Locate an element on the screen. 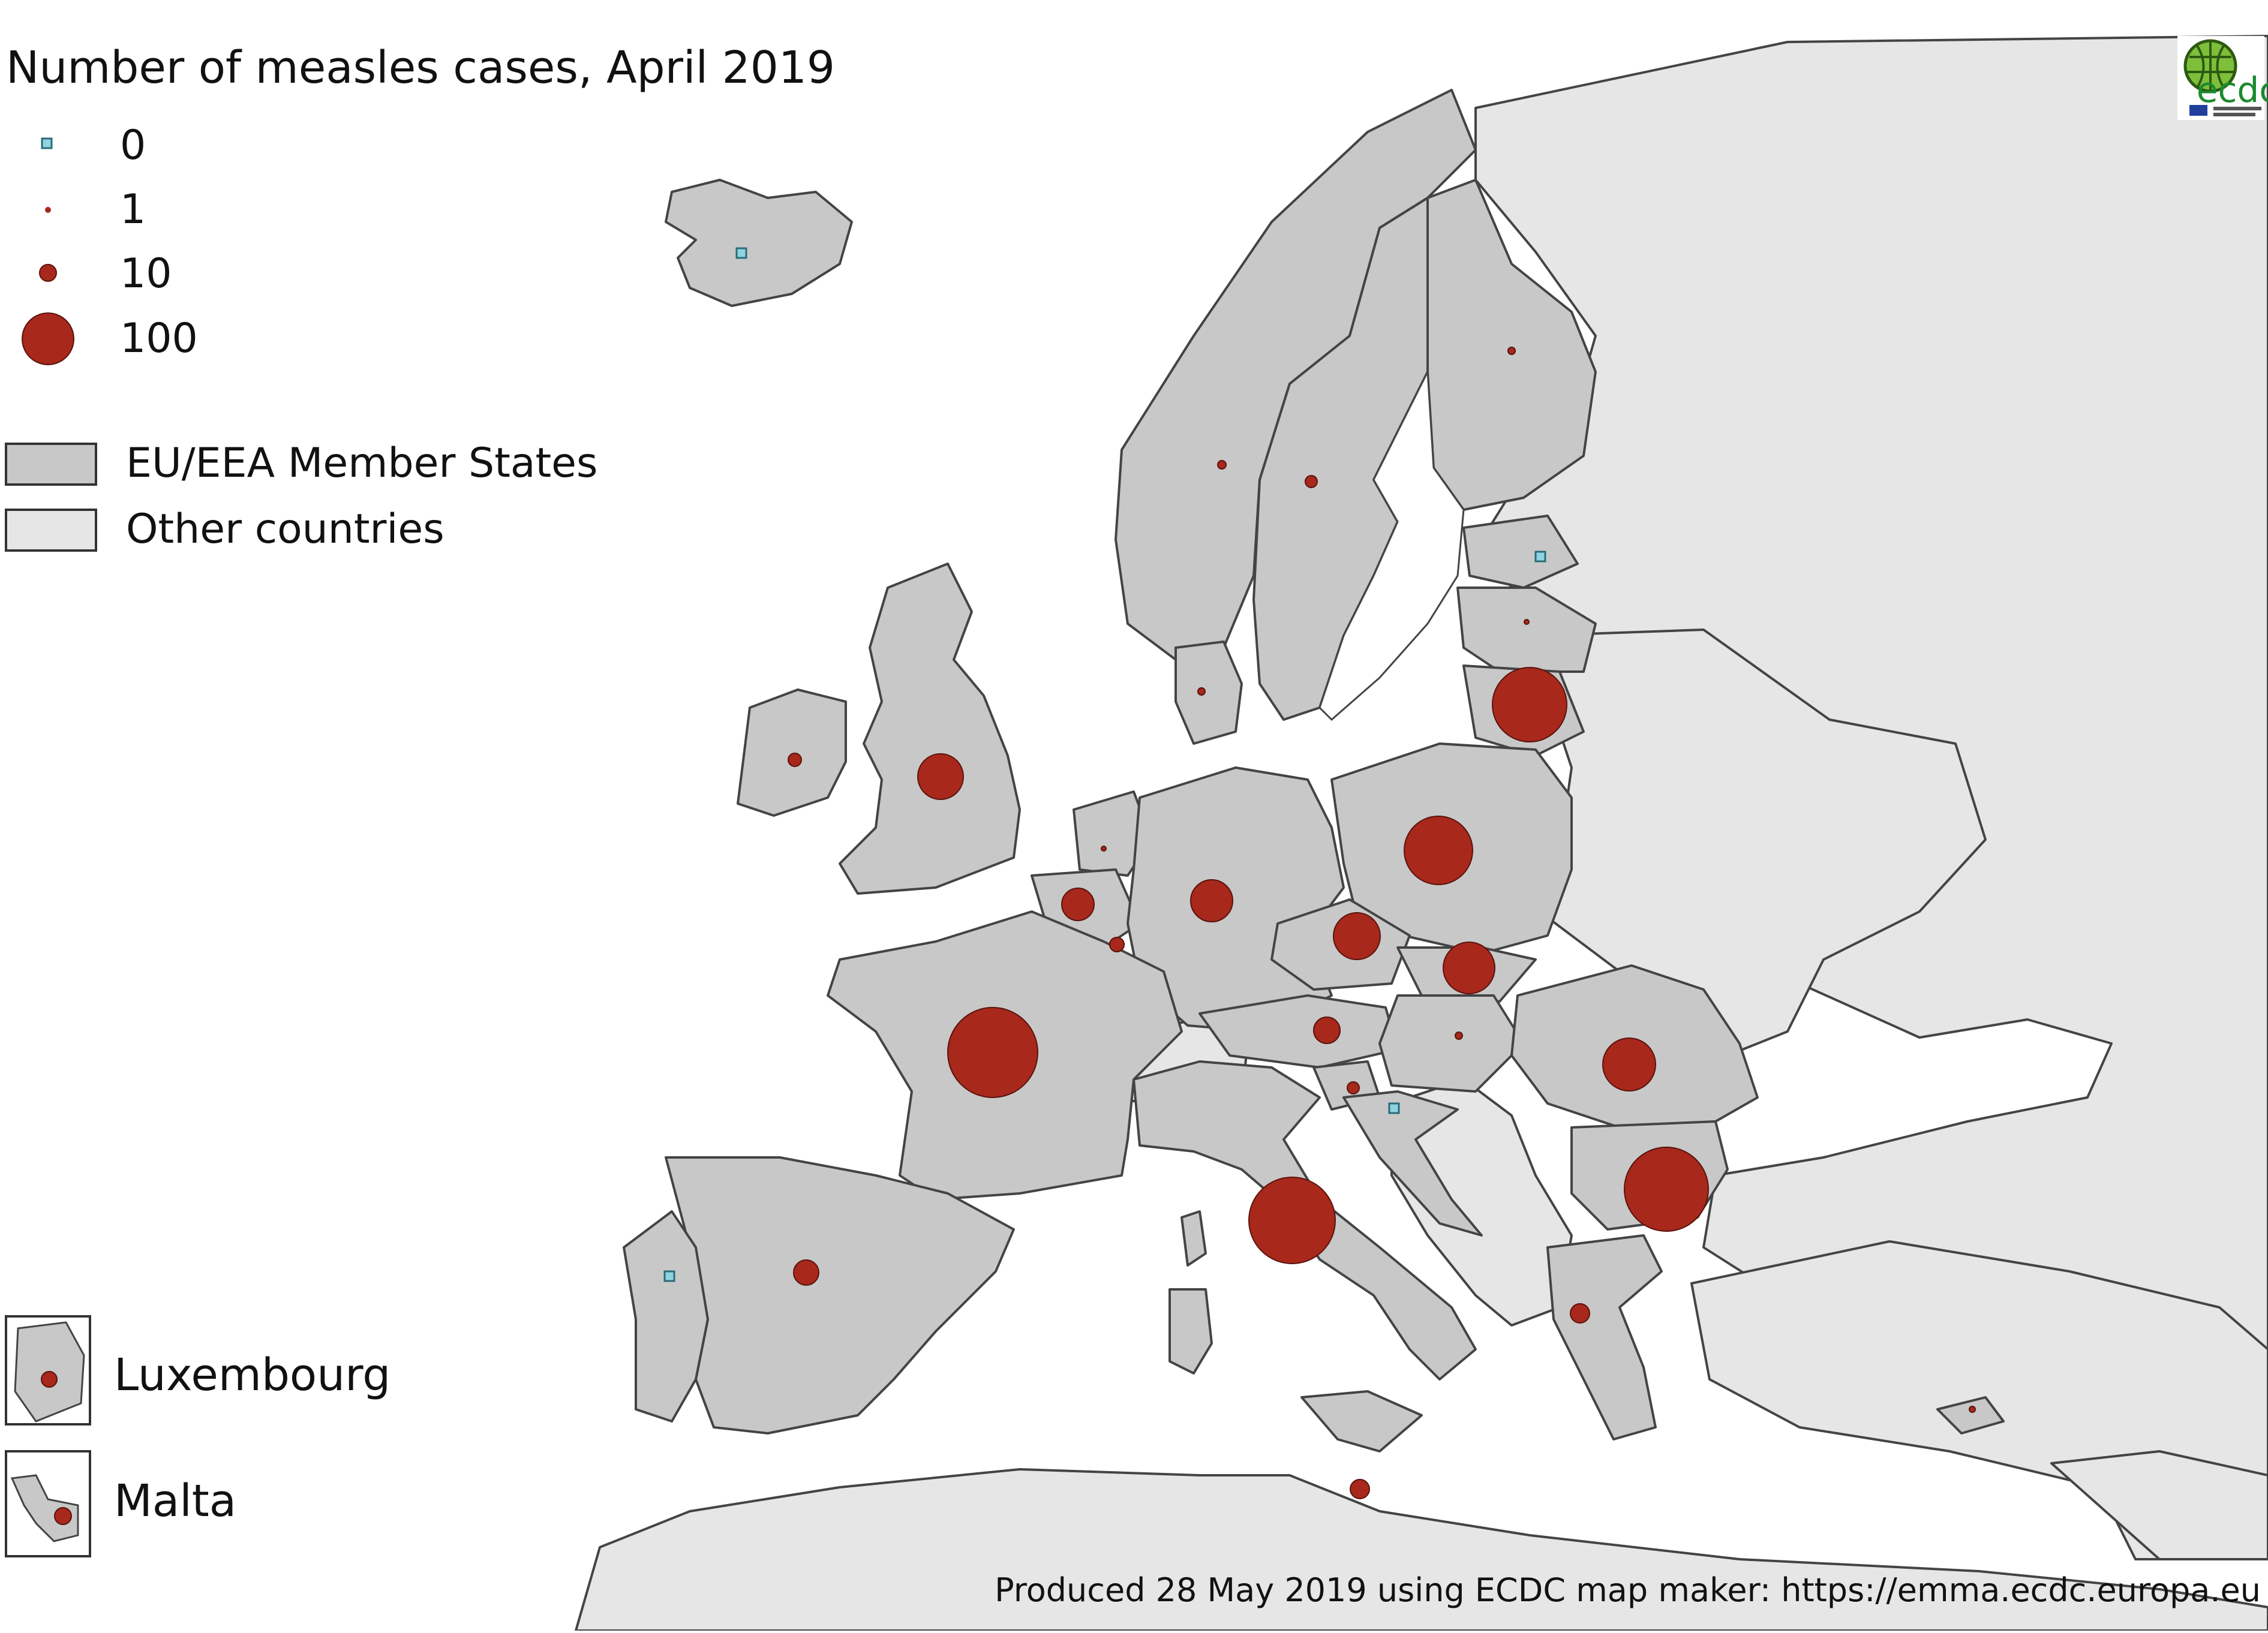  marker-iceland-zero is located at coordinates (741, 253).